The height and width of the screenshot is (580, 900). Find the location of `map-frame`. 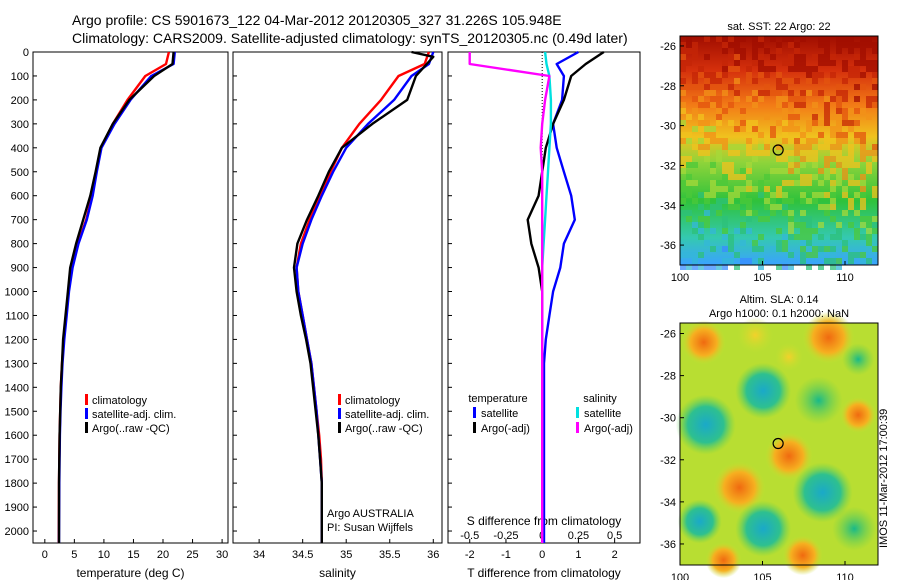

map-frame is located at coordinates (779, 444).